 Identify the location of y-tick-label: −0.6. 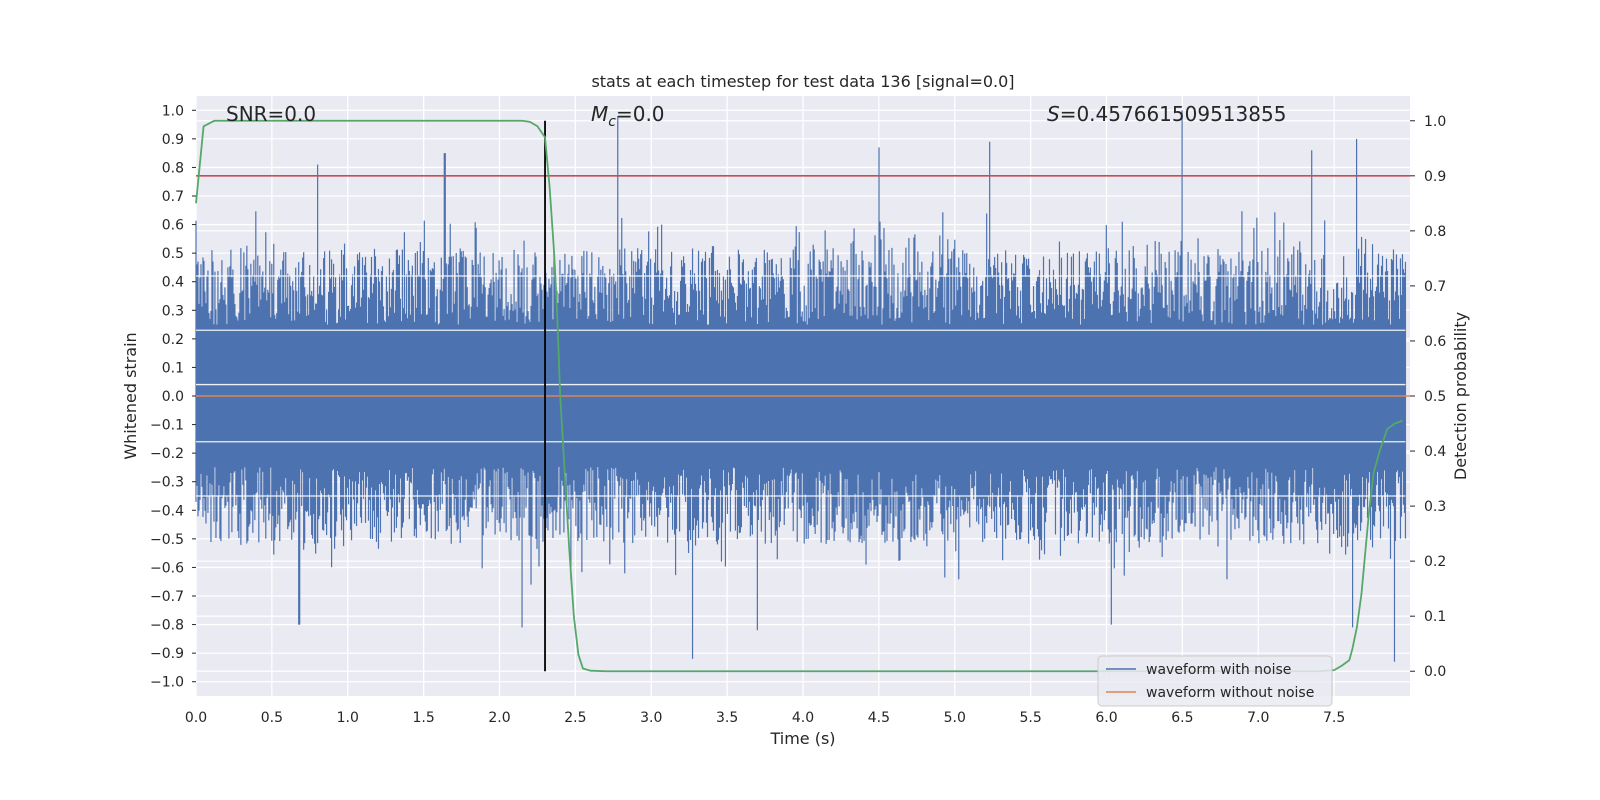
(167, 568).